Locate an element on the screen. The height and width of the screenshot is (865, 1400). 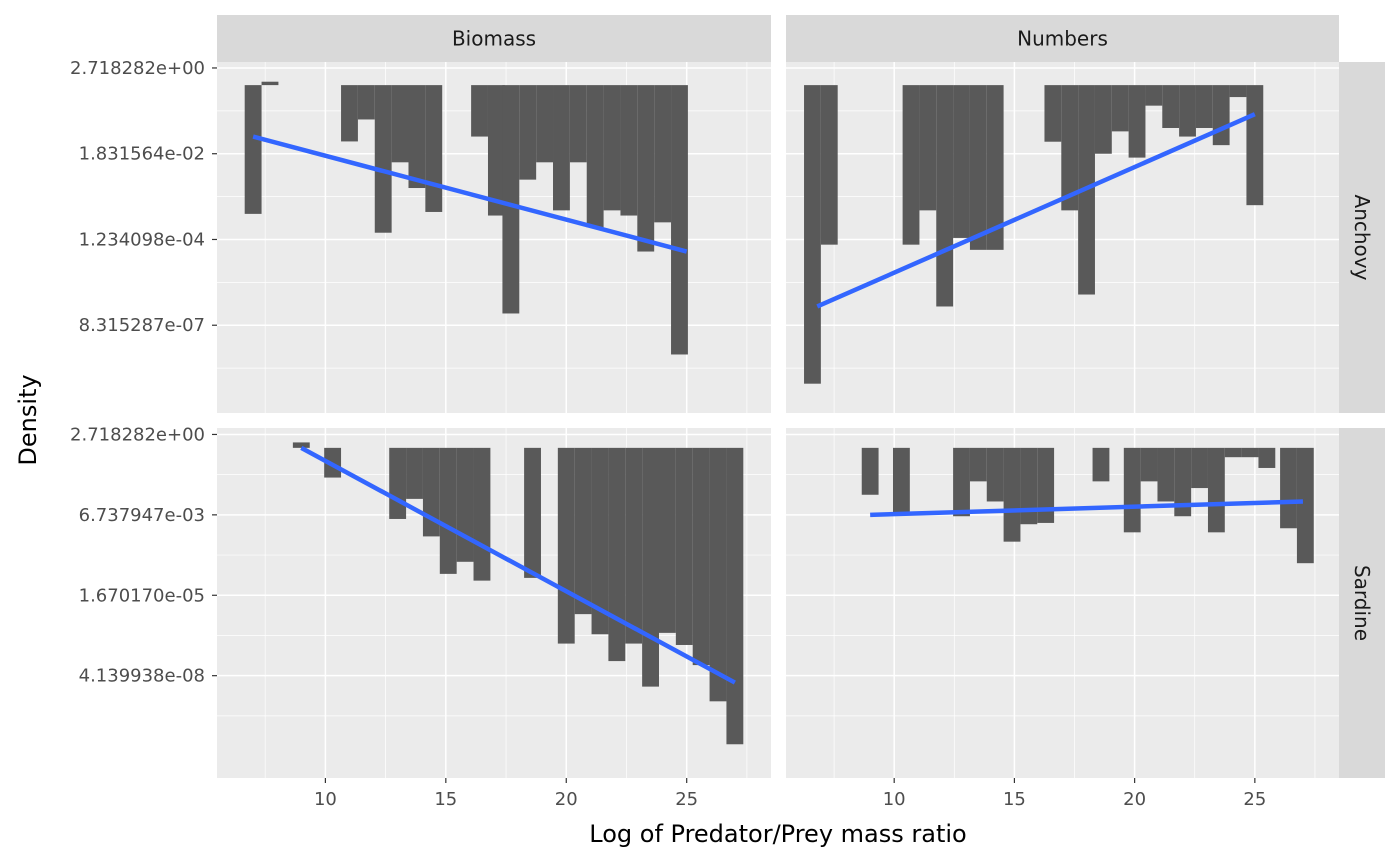
facet-strip-anchovy is located at coordinates (1362, 237).